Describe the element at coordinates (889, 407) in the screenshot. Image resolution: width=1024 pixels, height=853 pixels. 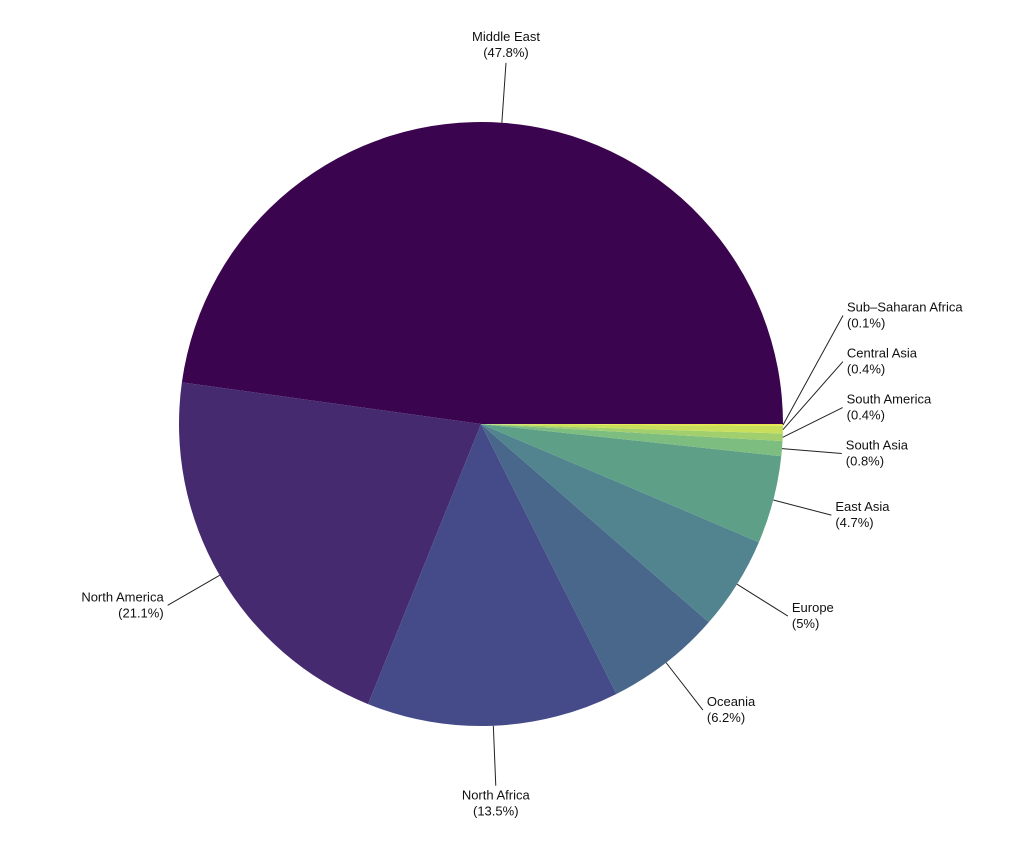
I see `slice-label: South America (0.4%)` at that location.